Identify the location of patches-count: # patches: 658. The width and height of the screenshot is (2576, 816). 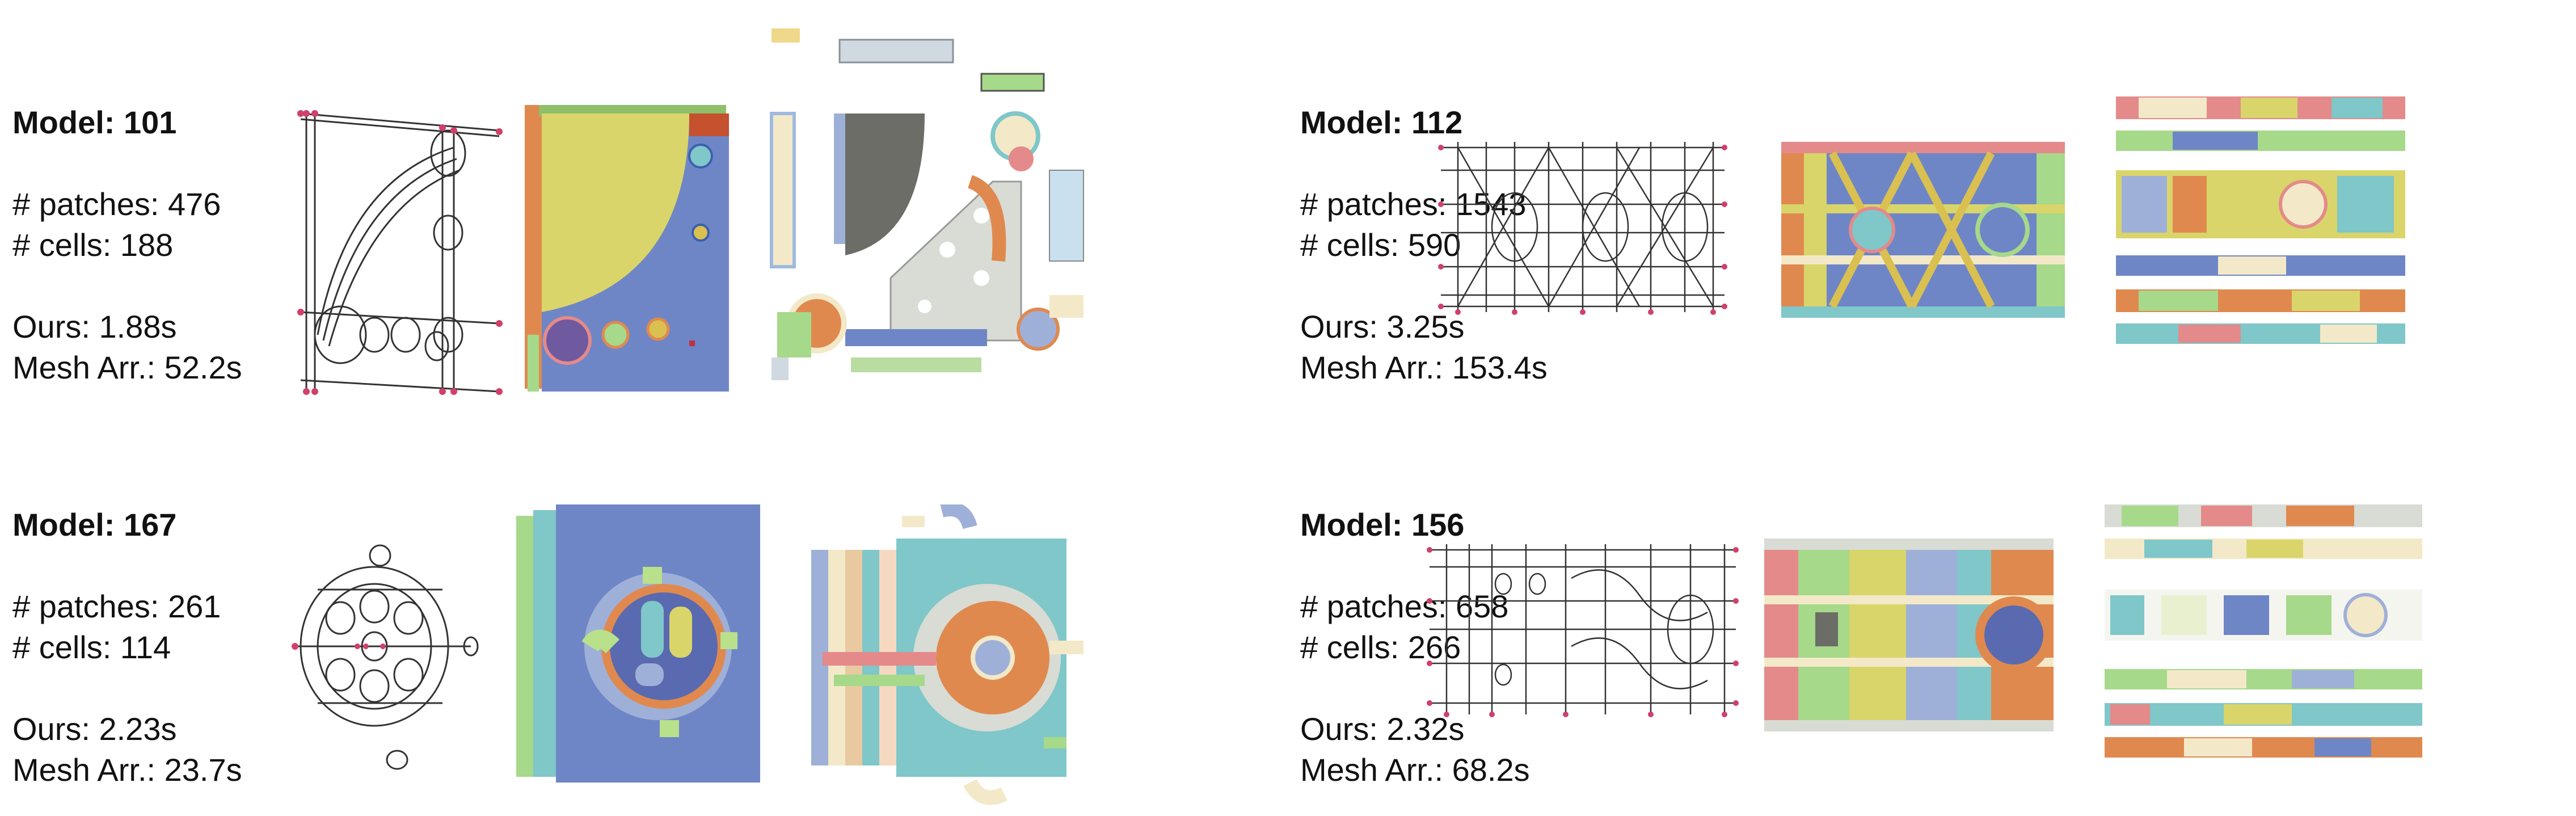
(1404, 606).